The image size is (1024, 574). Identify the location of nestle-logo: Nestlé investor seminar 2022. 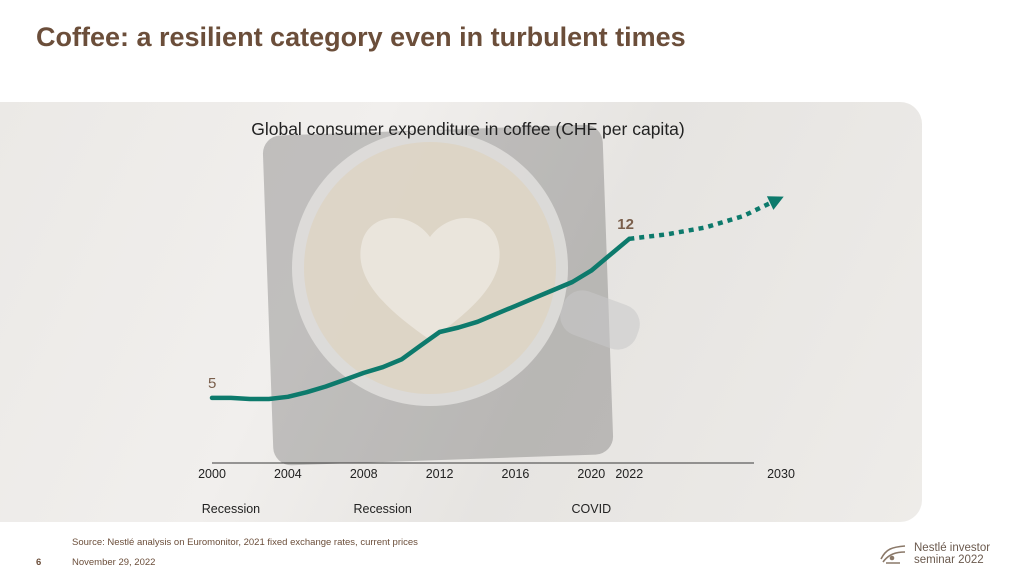
(934, 554).